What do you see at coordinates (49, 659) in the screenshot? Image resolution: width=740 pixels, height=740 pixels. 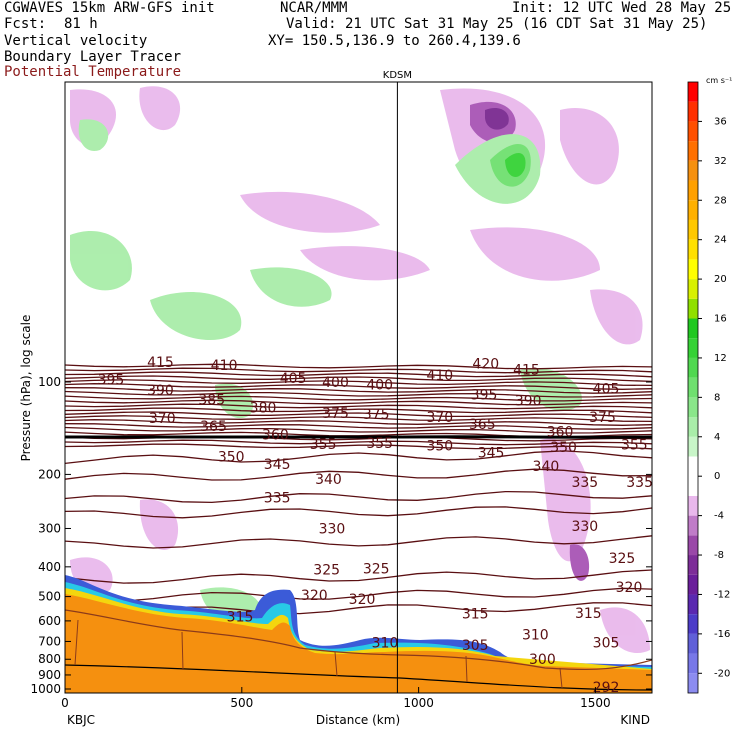 I see `y-tick-label: 800` at bounding box center [49, 659].